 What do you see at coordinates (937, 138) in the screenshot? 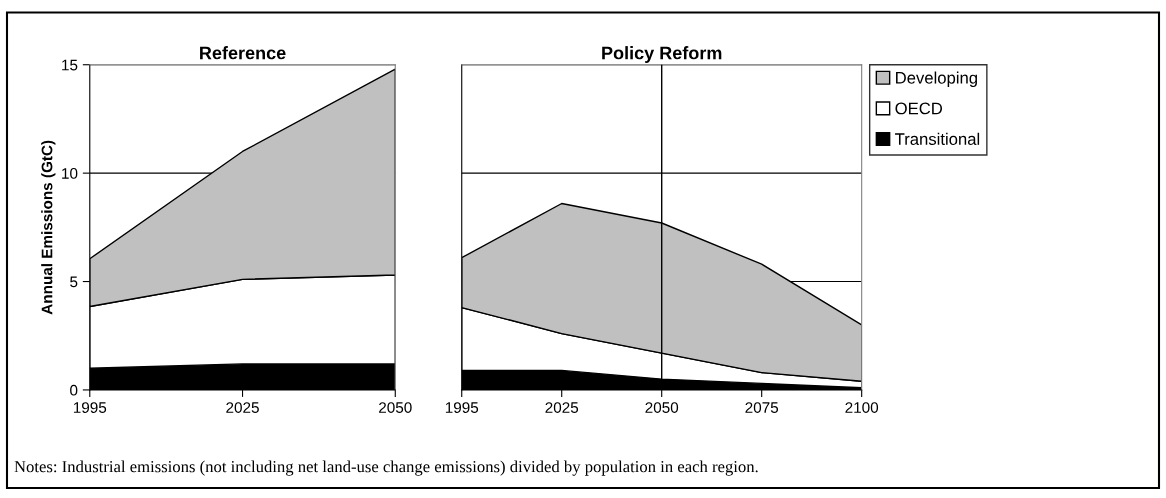
I see `legend-label: Transitional` at bounding box center [937, 138].